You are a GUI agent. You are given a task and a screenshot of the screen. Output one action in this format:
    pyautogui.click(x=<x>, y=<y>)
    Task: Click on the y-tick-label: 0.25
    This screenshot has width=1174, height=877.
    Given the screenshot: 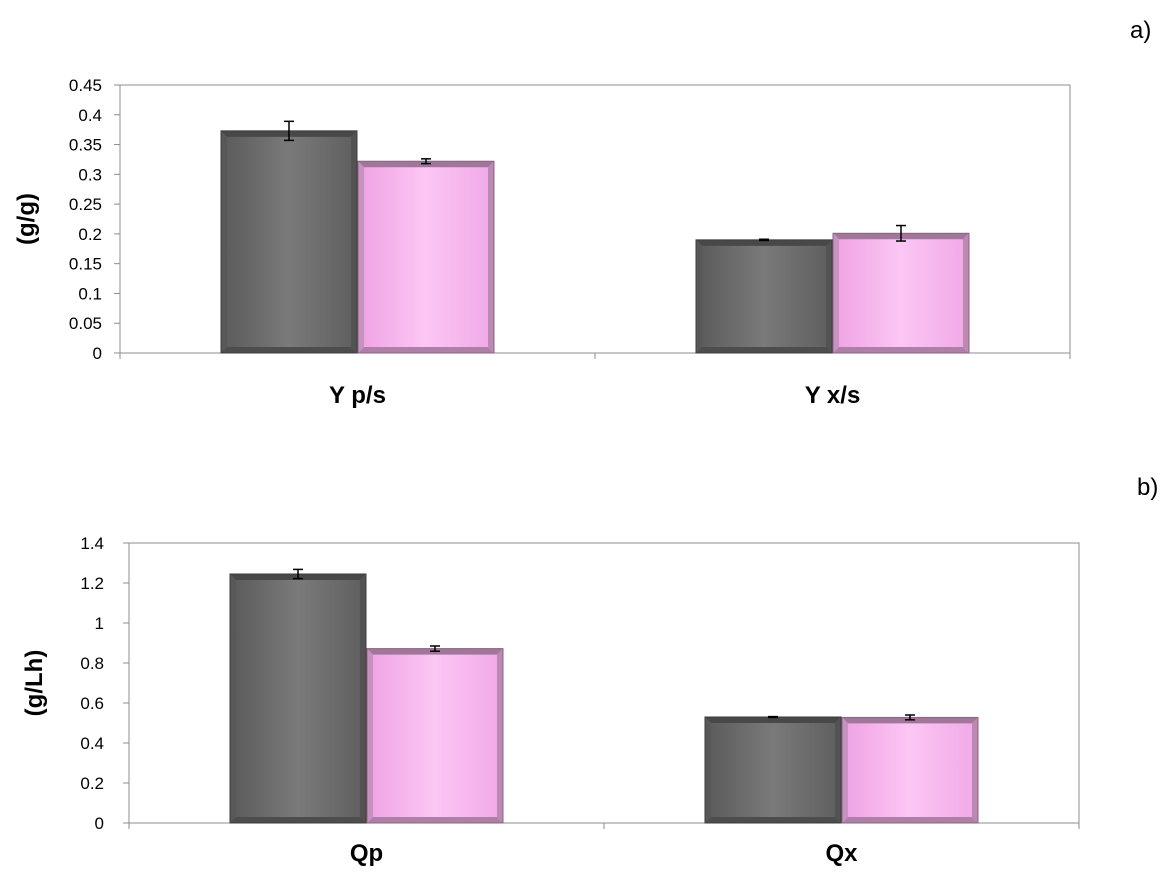 What is the action you would take?
    pyautogui.click(x=85, y=204)
    